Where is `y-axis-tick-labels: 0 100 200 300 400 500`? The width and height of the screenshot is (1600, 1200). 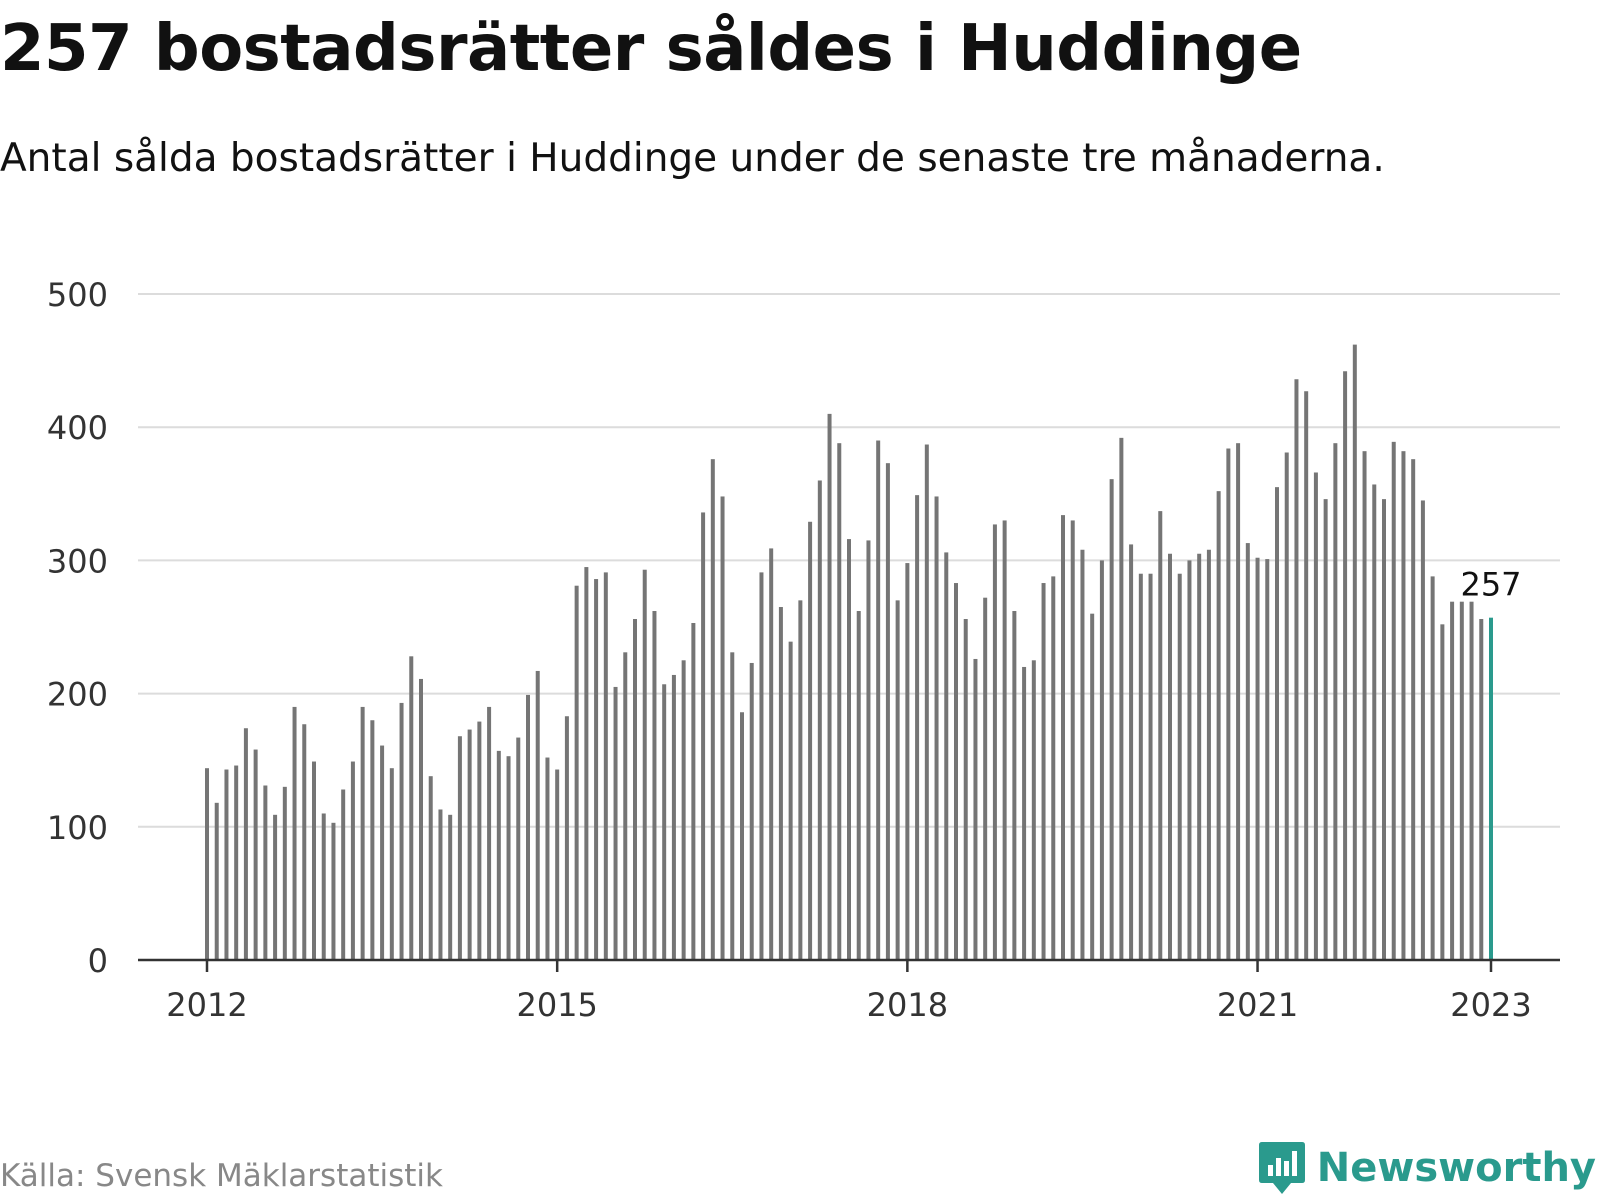
y-axis-tick-labels: 0 100 200 300 400 500 is located at coordinates (77, 628).